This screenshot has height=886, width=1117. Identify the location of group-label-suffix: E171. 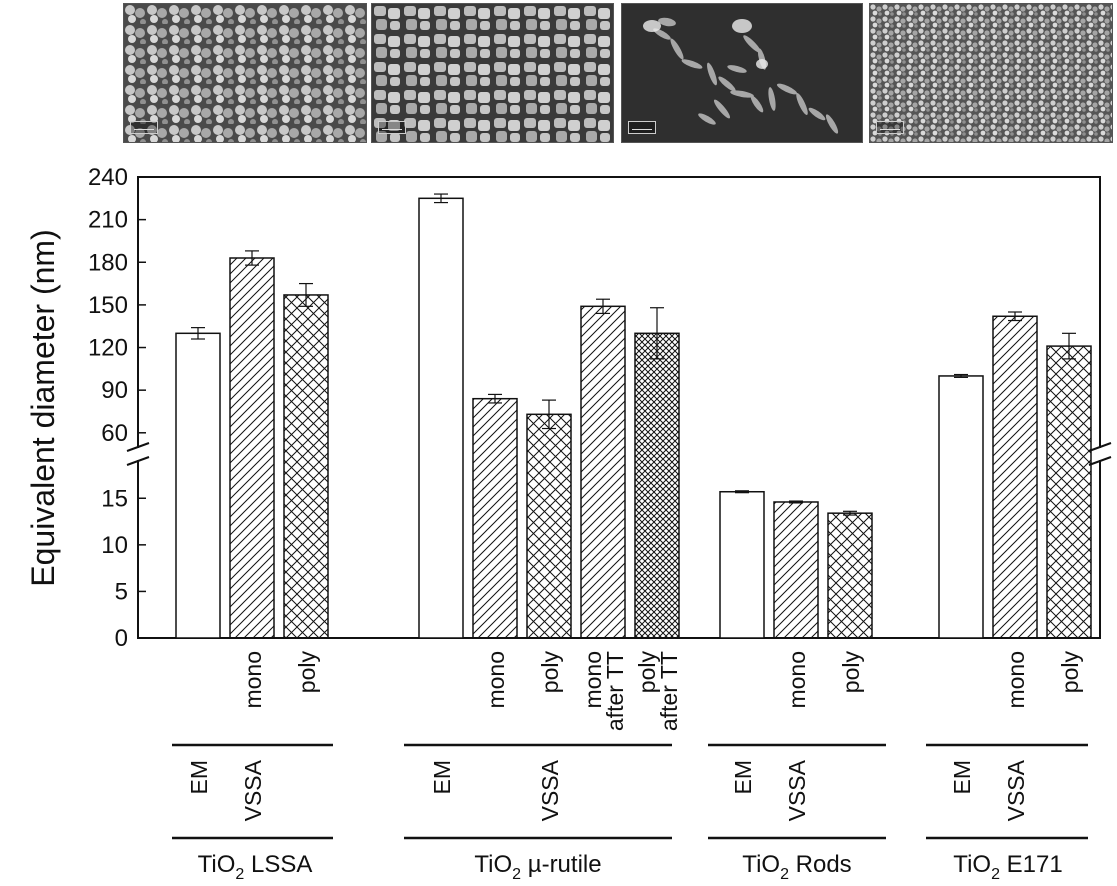
(1031, 864).